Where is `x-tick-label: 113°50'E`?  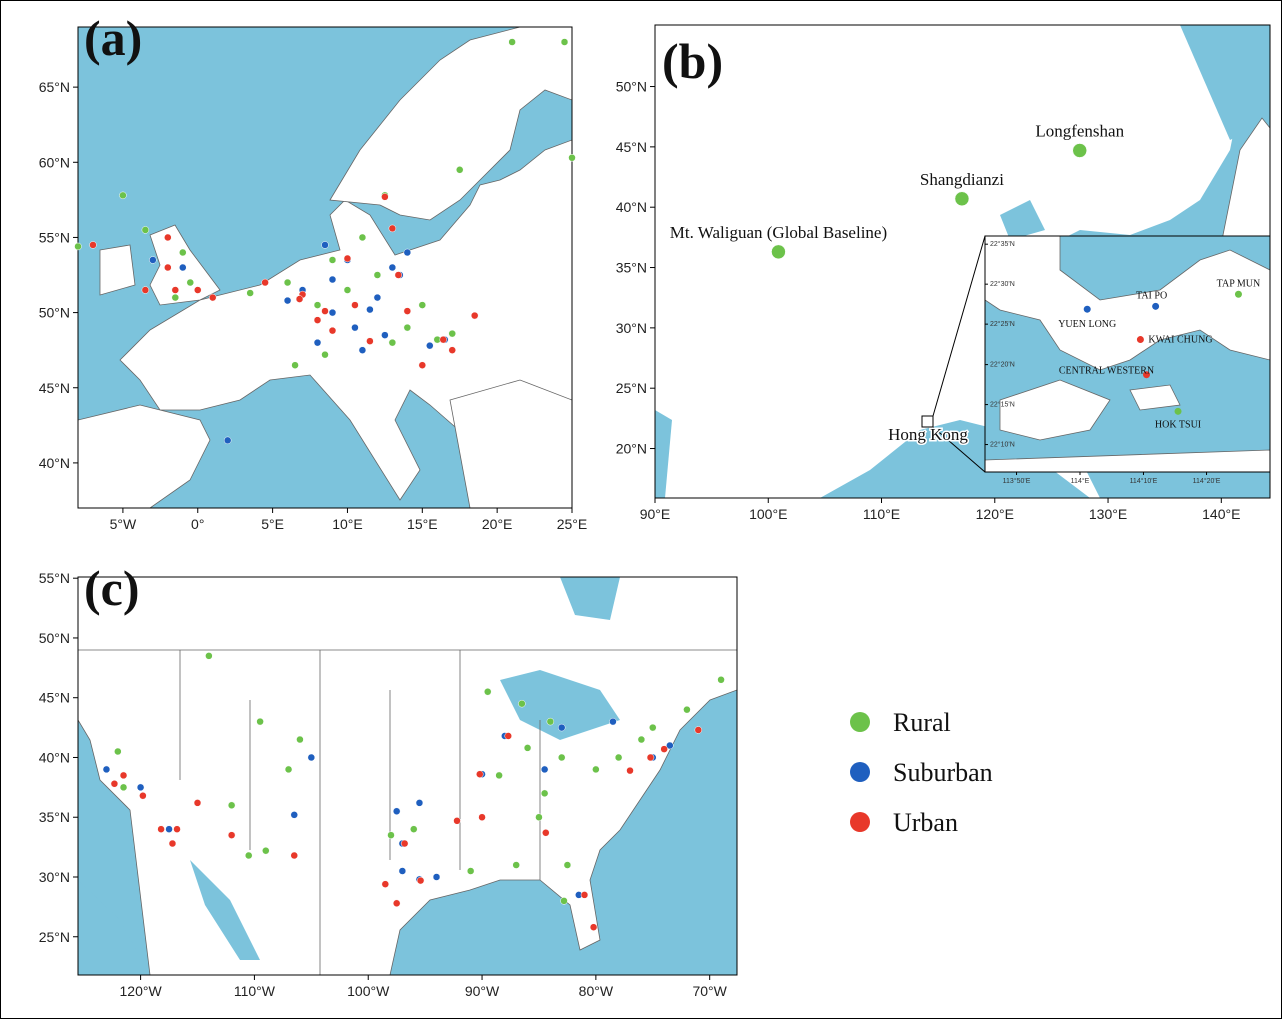 x-tick-label: 113°50'E is located at coordinates (1017, 481).